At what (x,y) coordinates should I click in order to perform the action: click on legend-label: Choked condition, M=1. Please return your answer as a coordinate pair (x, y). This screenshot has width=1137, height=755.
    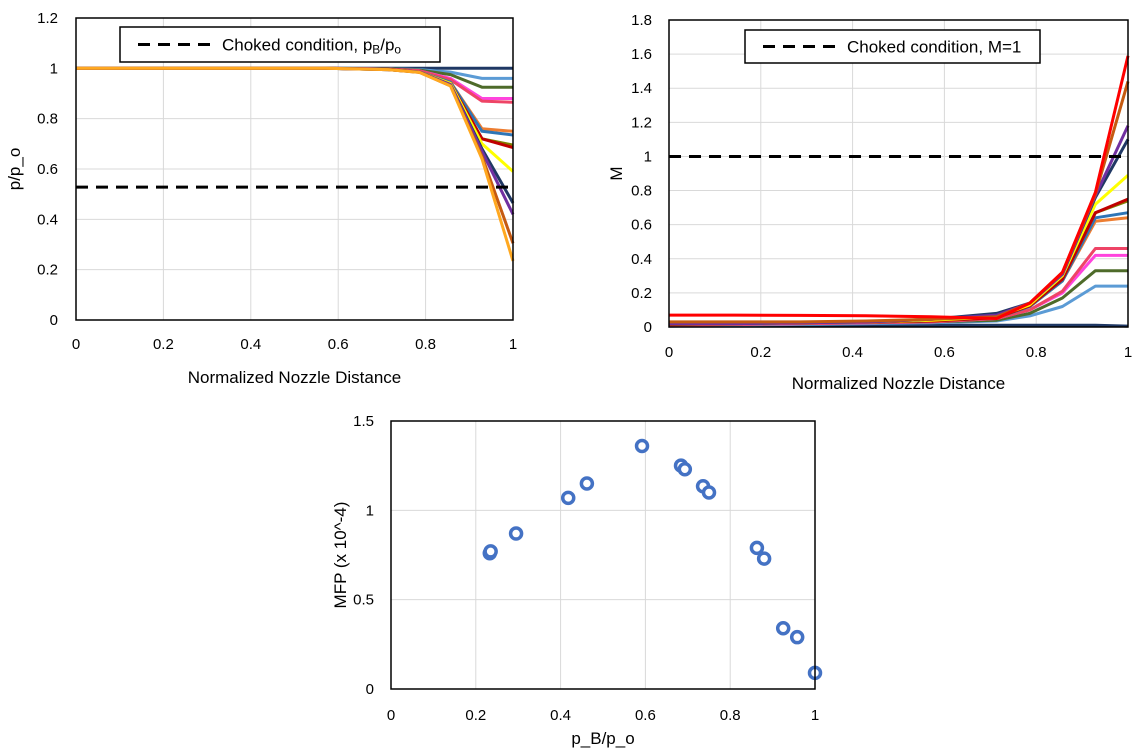
    Looking at the image, I should click on (934, 47).